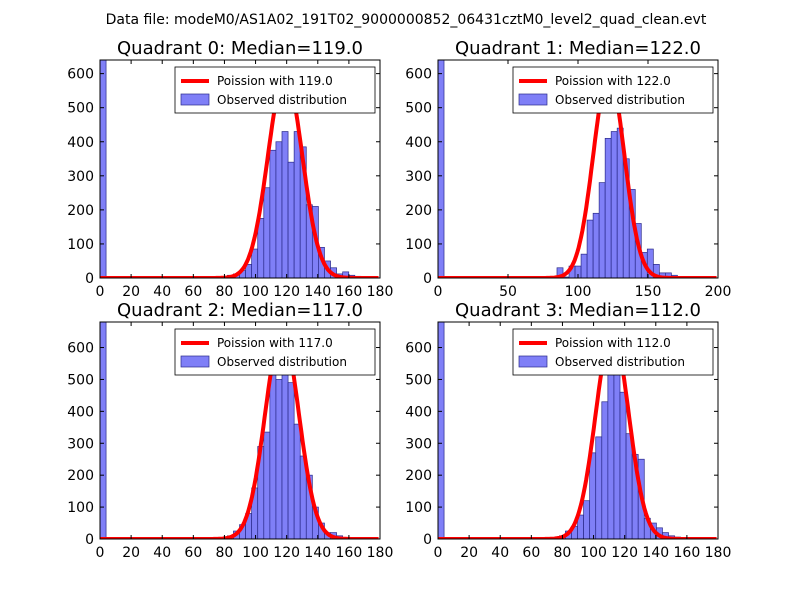 The image size is (800, 600). Describe the element at coordinates (578, 310) in the screenshot. I see `subplot-title: Quadrant 3: Median=112.0` at that location.